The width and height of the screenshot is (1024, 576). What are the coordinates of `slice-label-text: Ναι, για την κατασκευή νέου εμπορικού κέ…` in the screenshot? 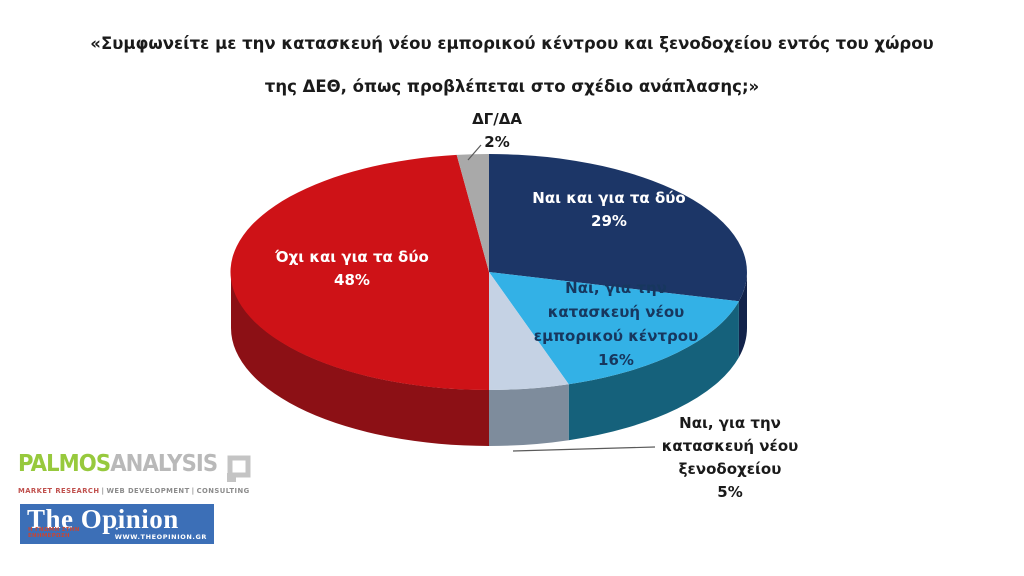 It's located at (616, 312).